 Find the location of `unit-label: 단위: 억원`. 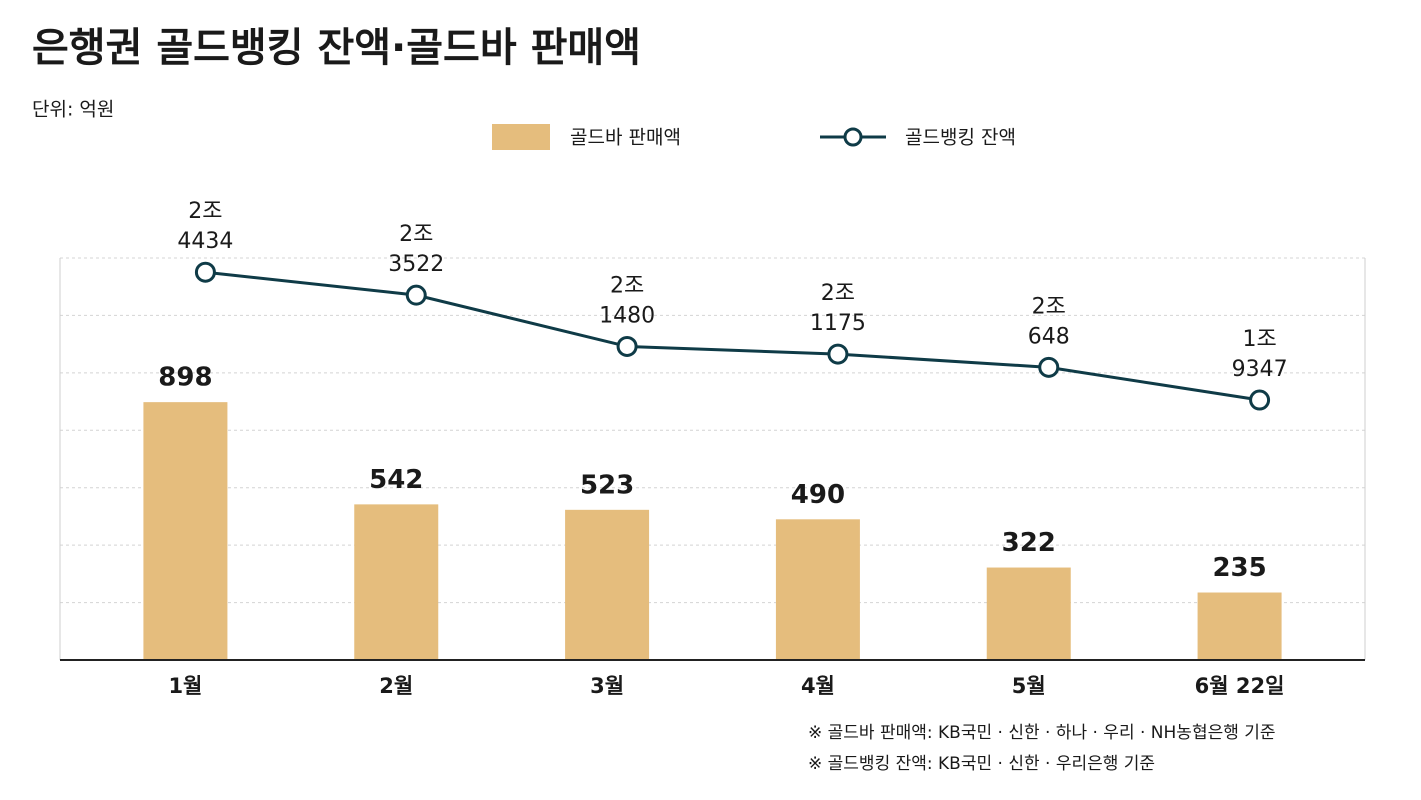

unit-label: 단위: 억원 is located at coordinates (73, 110).